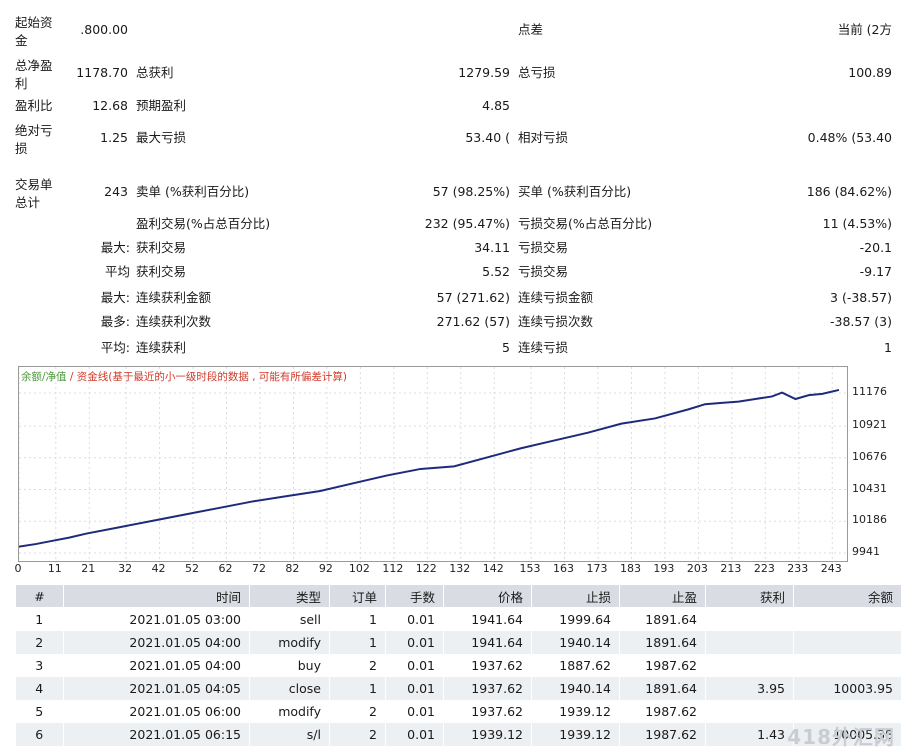  I want to click on table-cell: 4, so click(39, 688).